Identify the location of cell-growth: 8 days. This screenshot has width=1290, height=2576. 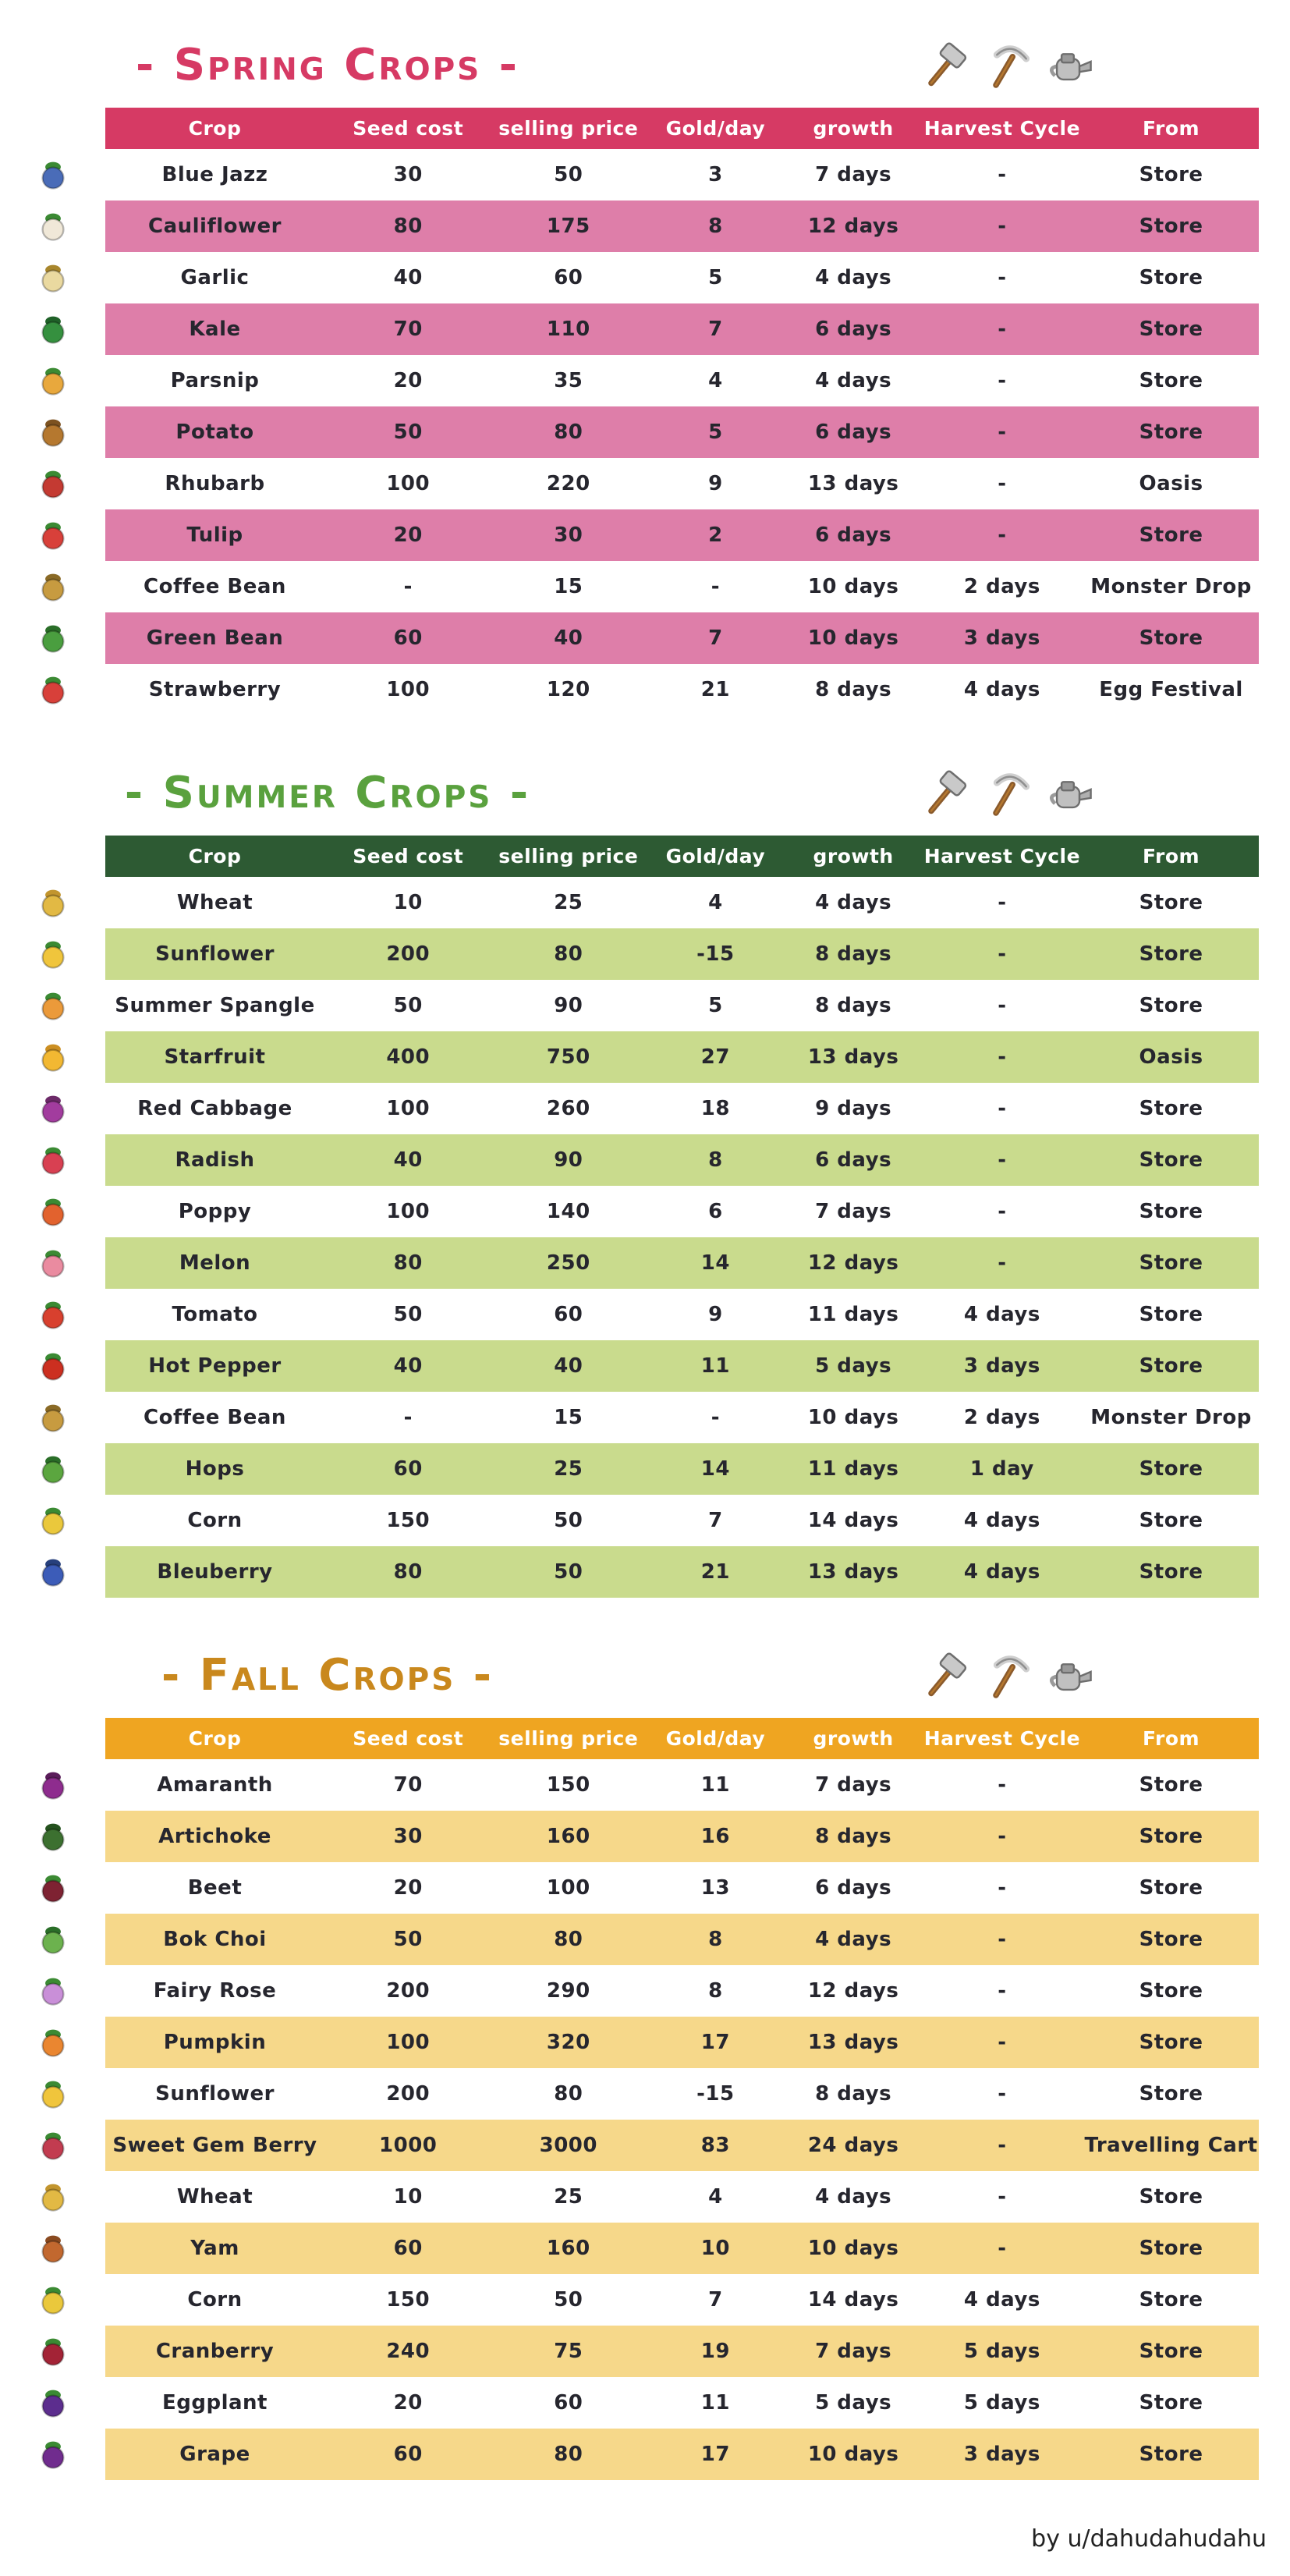
(853, 689).